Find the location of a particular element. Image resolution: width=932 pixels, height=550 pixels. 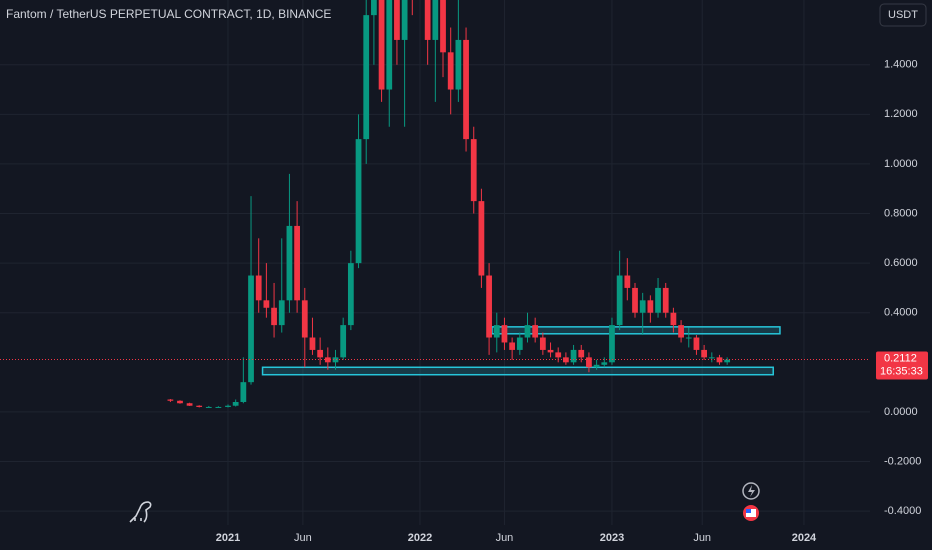

y-tick-label: 0.8000 is located at coordinates (901, 213).